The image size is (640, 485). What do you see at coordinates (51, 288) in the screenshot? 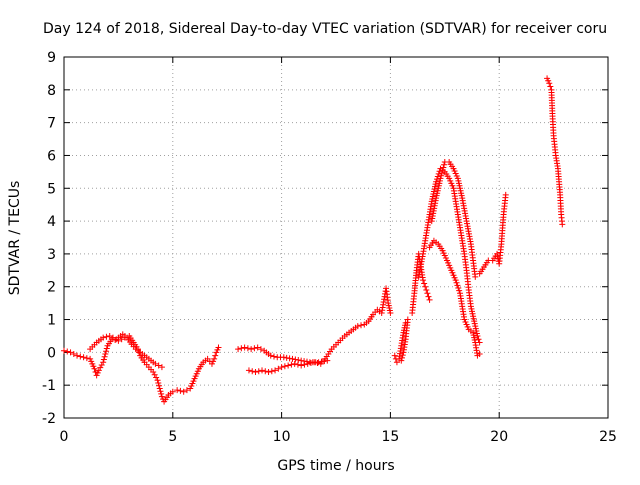
I see `y-tick-label: 2` at bounding box center [51, 288].